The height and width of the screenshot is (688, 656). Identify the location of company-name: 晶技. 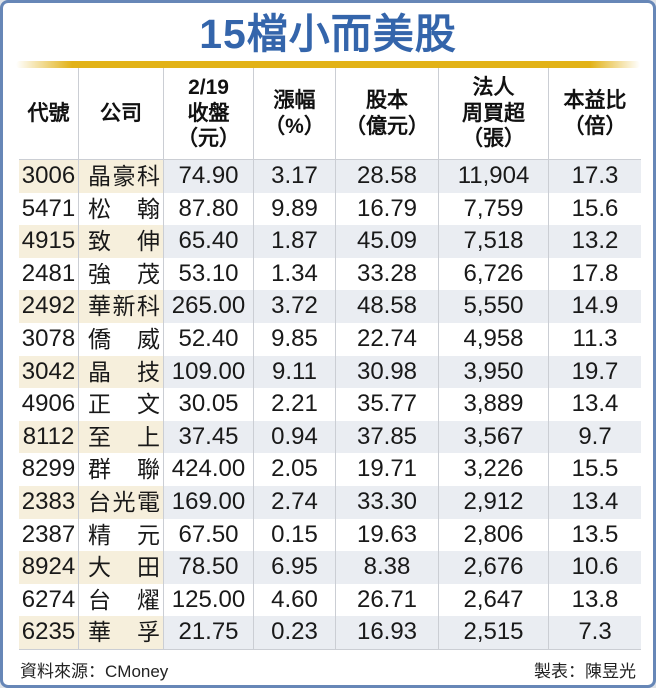
(124, 371).